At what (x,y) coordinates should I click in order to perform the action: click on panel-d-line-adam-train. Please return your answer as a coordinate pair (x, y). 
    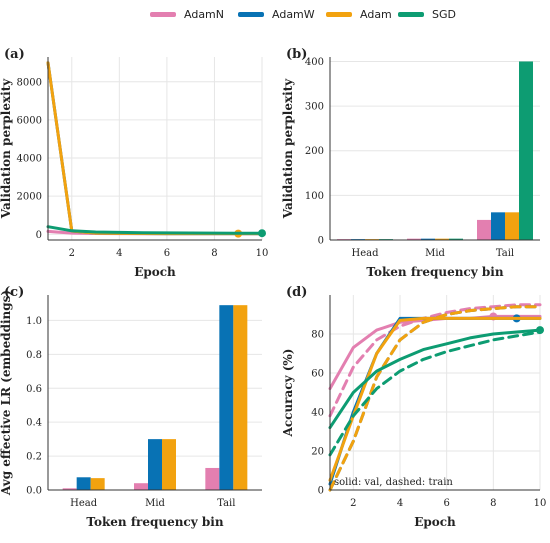
    Looking at the image, I should click on (435, 398).